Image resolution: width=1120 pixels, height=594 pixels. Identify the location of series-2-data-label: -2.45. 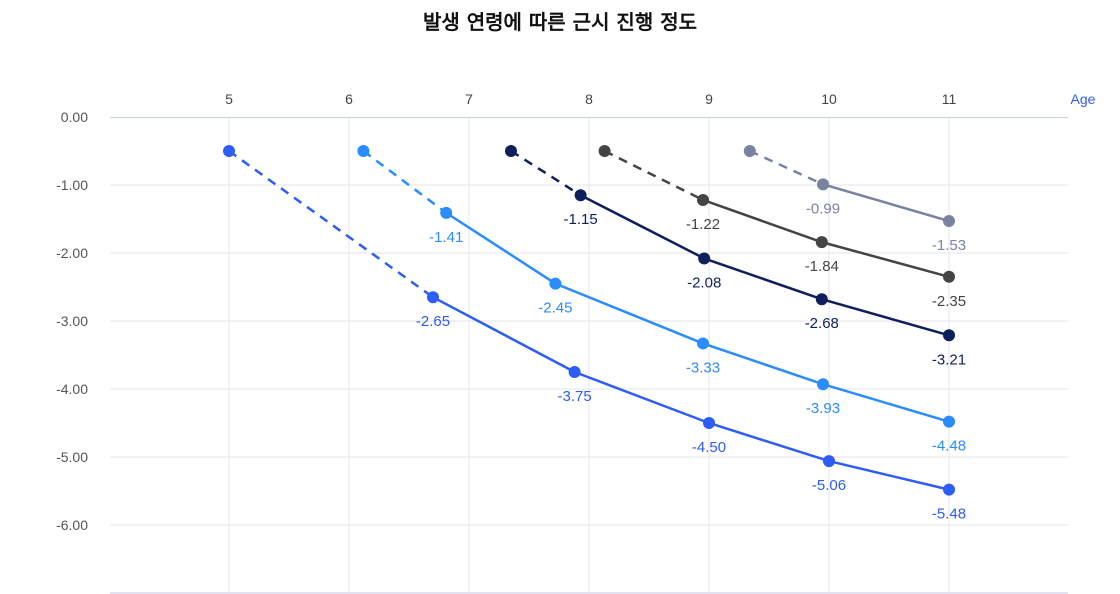
(555, 308).